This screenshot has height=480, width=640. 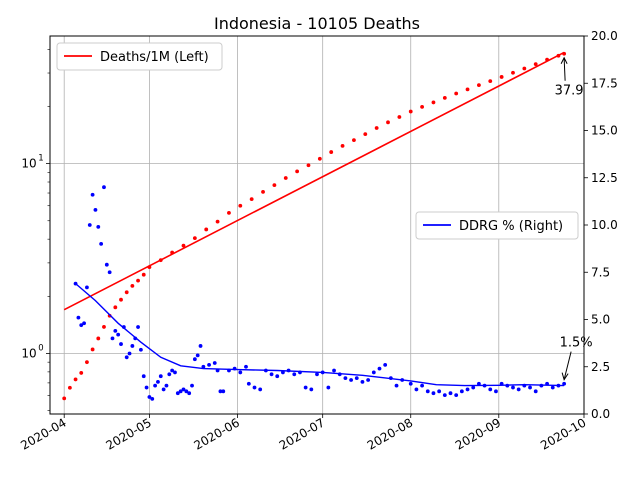 What do you see at coordinates (600, 414) in the screenshot?
I see `y-right-tick-label: 0.0` at bounding box center [600, 414].